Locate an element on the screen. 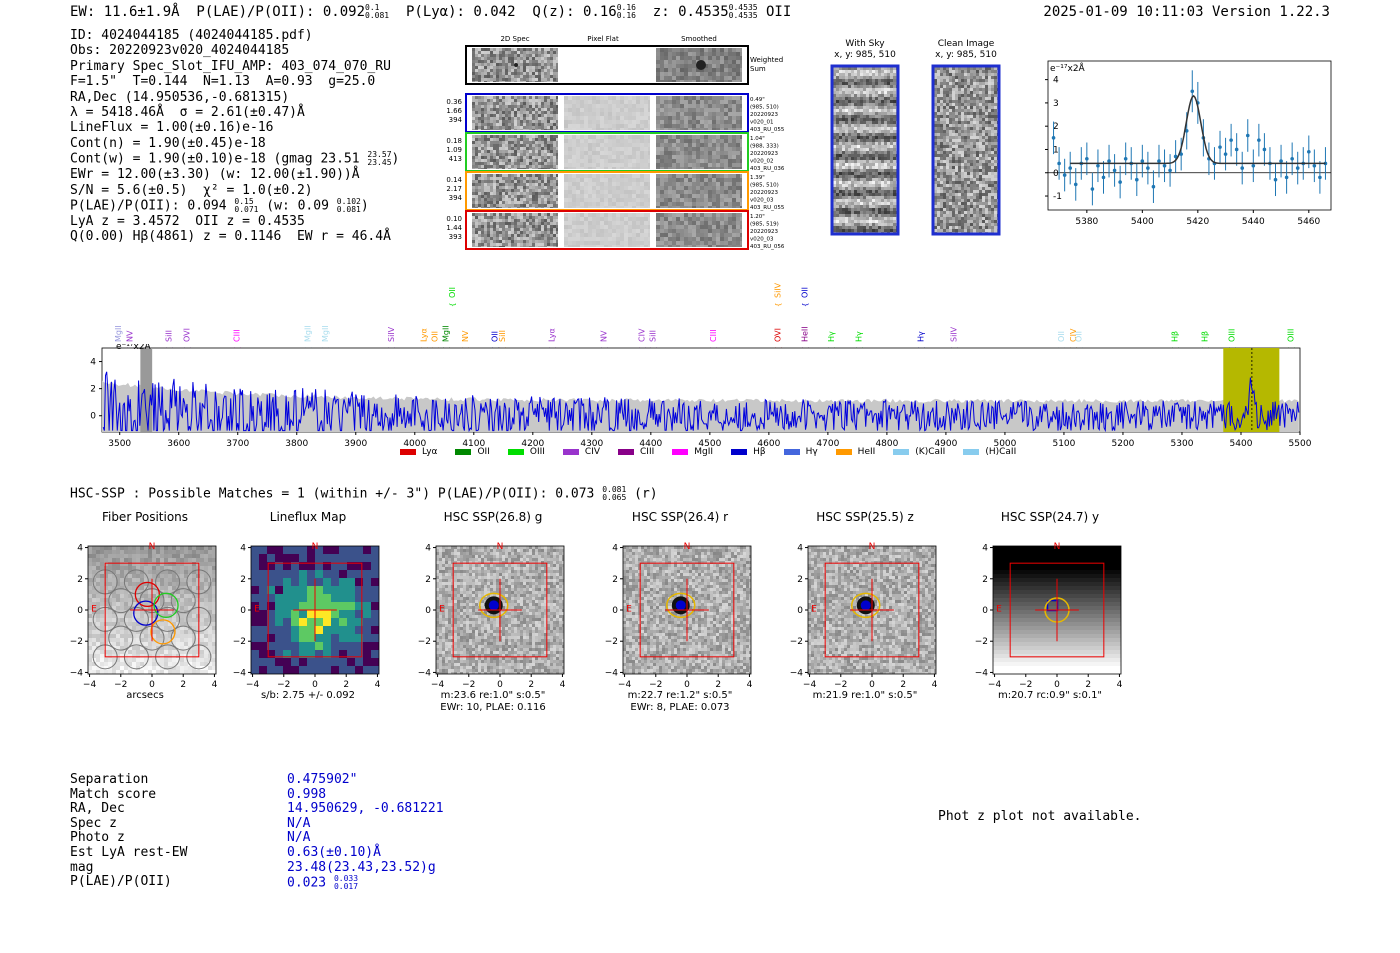 The image size is (1400, 953). x-tick-label: 3700 is located at coordinates (237, 443).